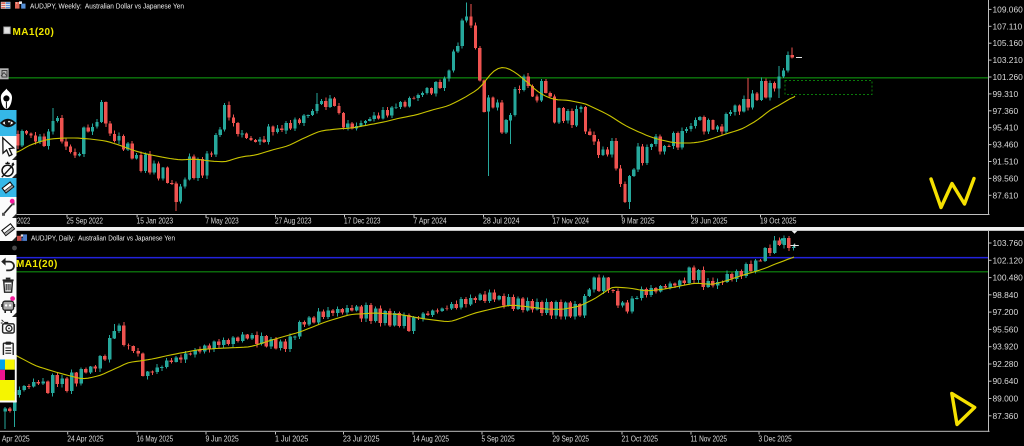  Describe the element at coordinates (362, 220) in the screenshot. I see `svg-text: 17 Dec 2023` at that location.